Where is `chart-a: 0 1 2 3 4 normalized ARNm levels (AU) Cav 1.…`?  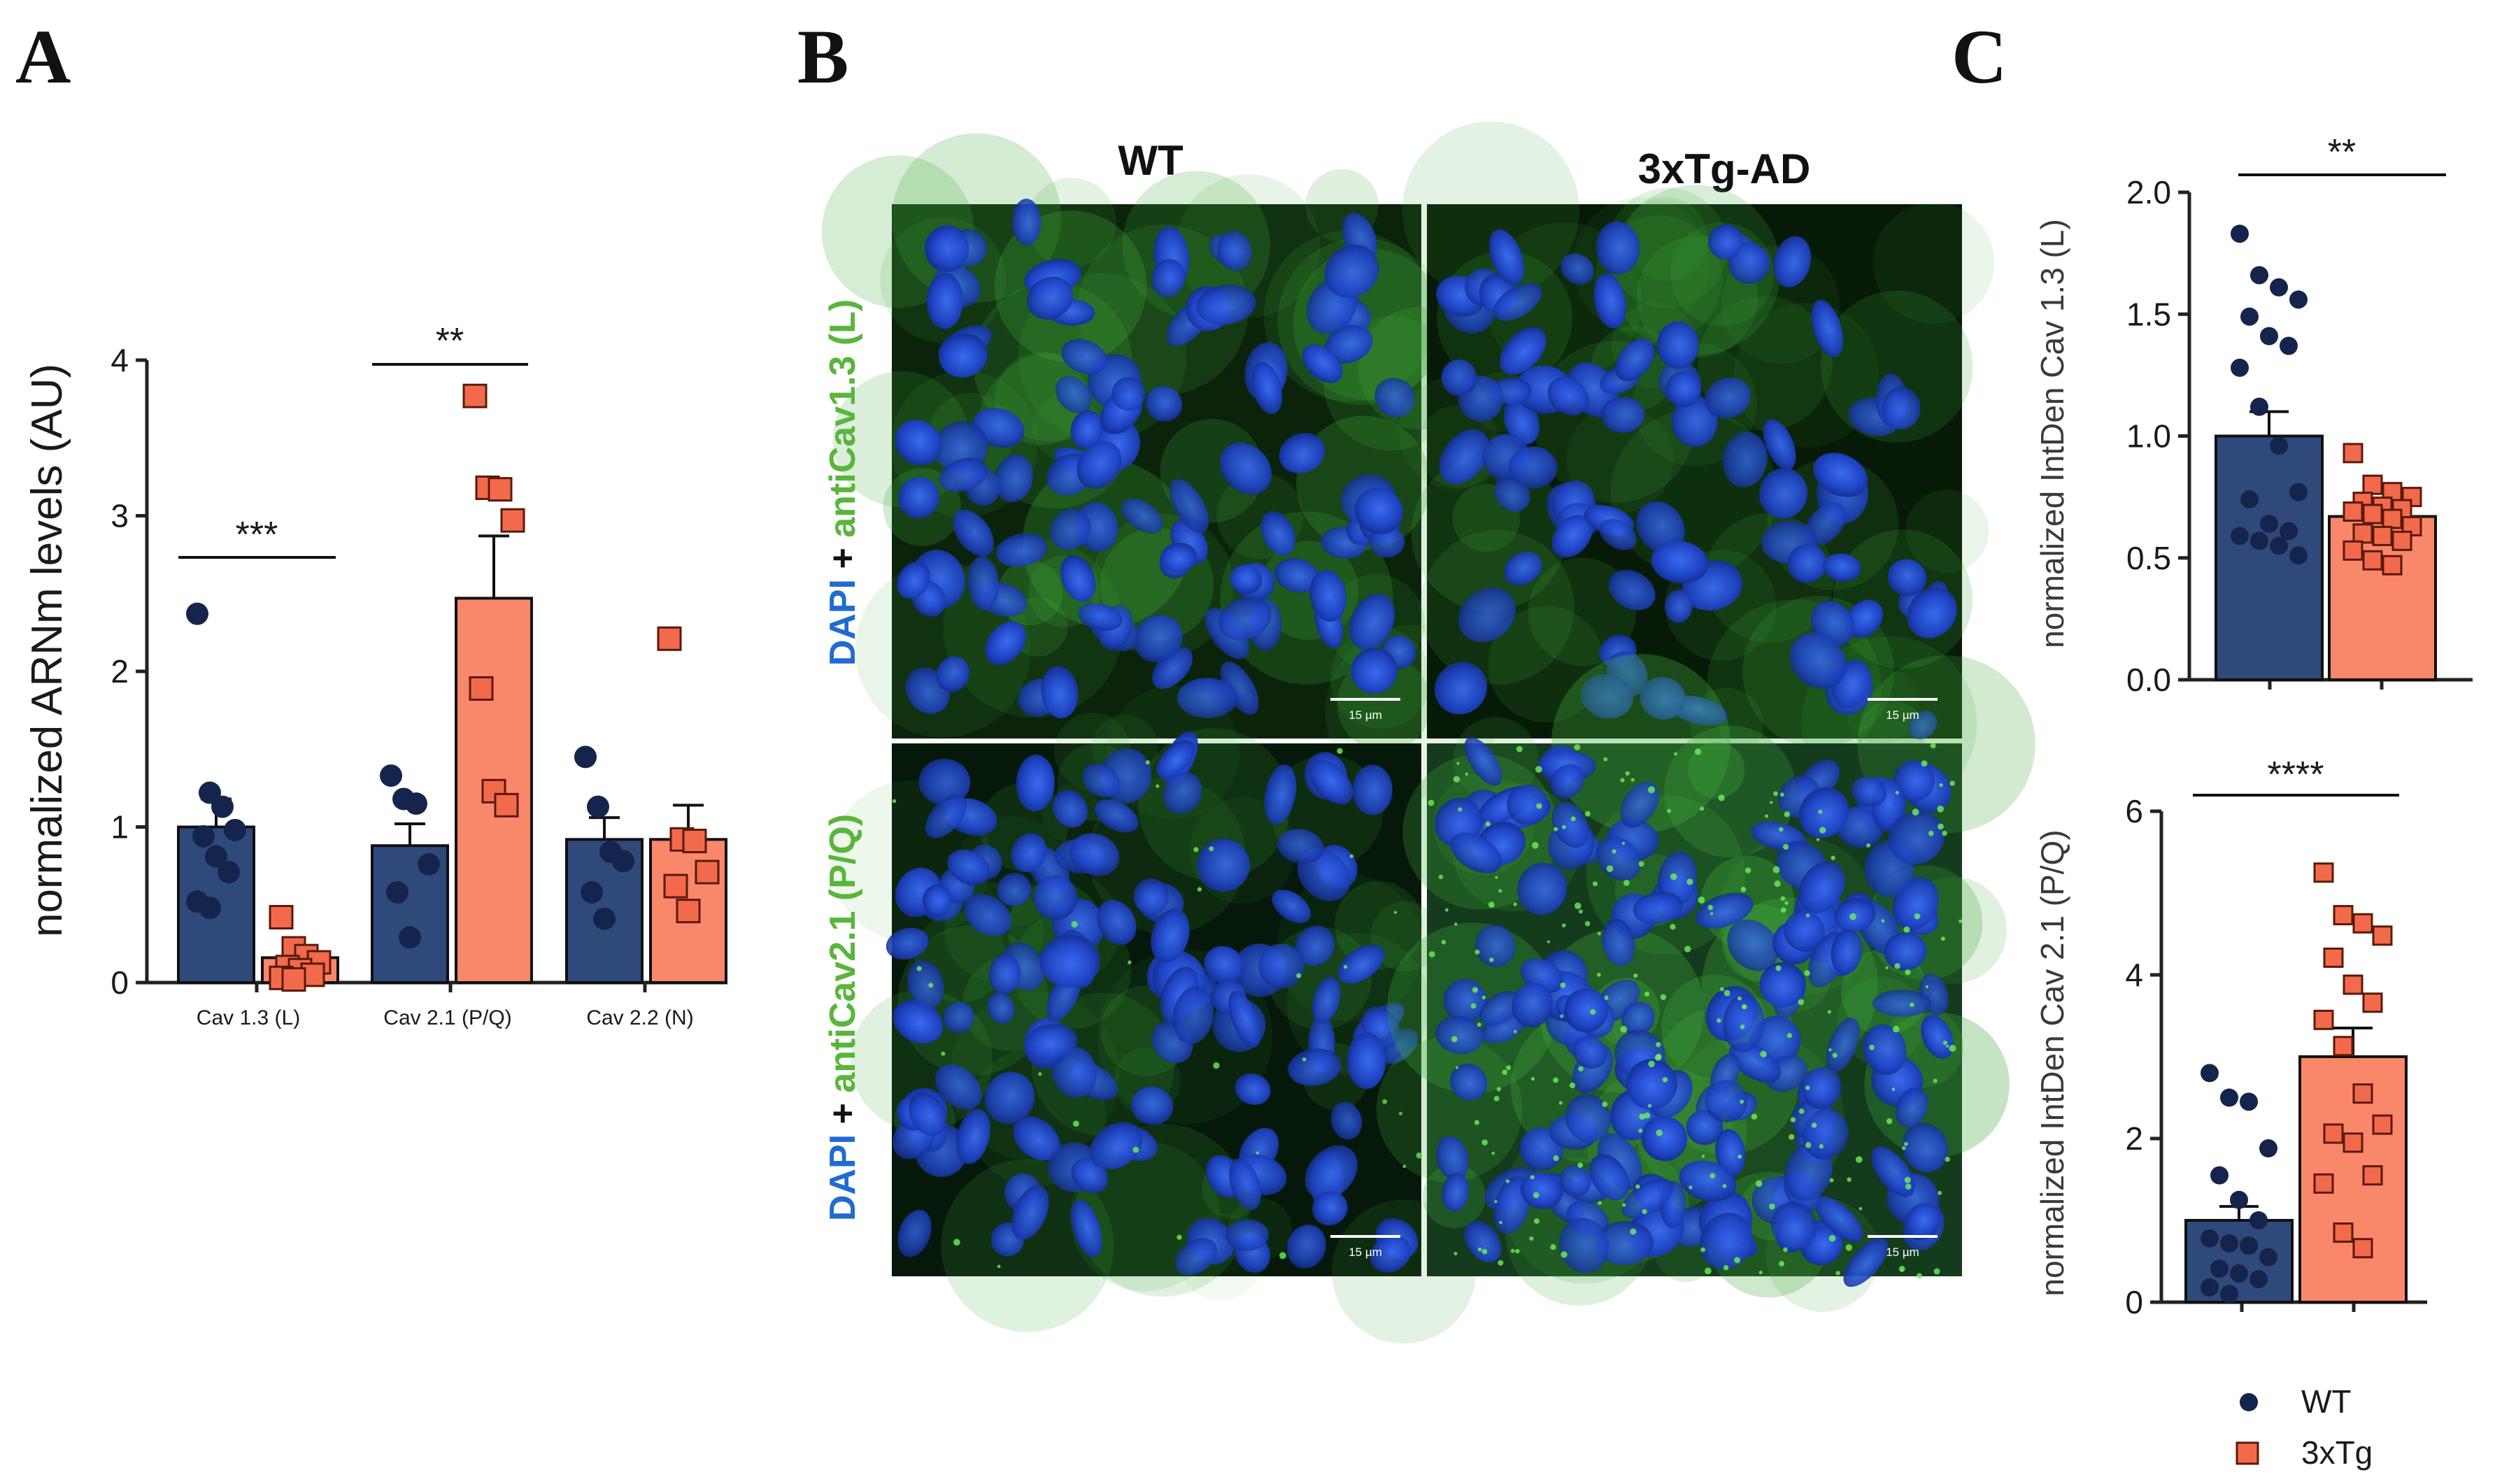
chart-a: 0 1 2 3 4 normalized ARNm levels (AU) Cav 1.… is located at coordinates (375, 675).